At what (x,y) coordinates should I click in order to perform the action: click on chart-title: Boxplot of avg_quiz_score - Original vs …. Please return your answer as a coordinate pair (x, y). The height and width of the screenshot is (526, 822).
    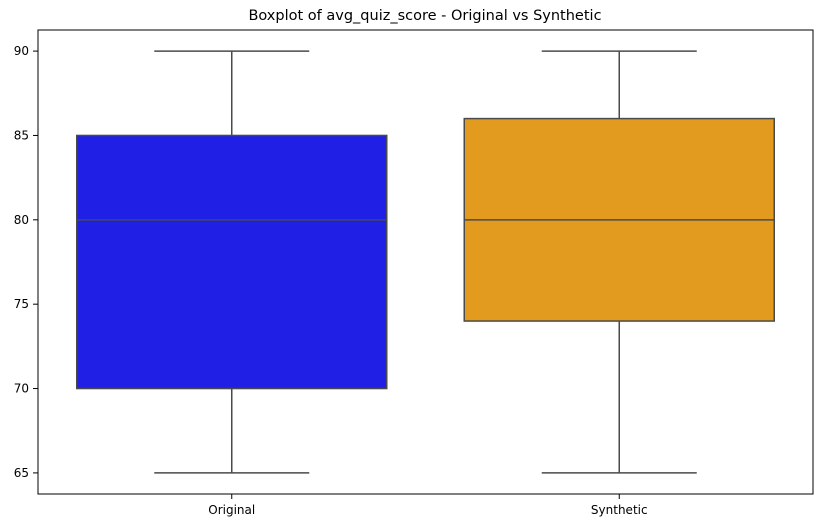
    Looking at the image, I should click on (424, 16).